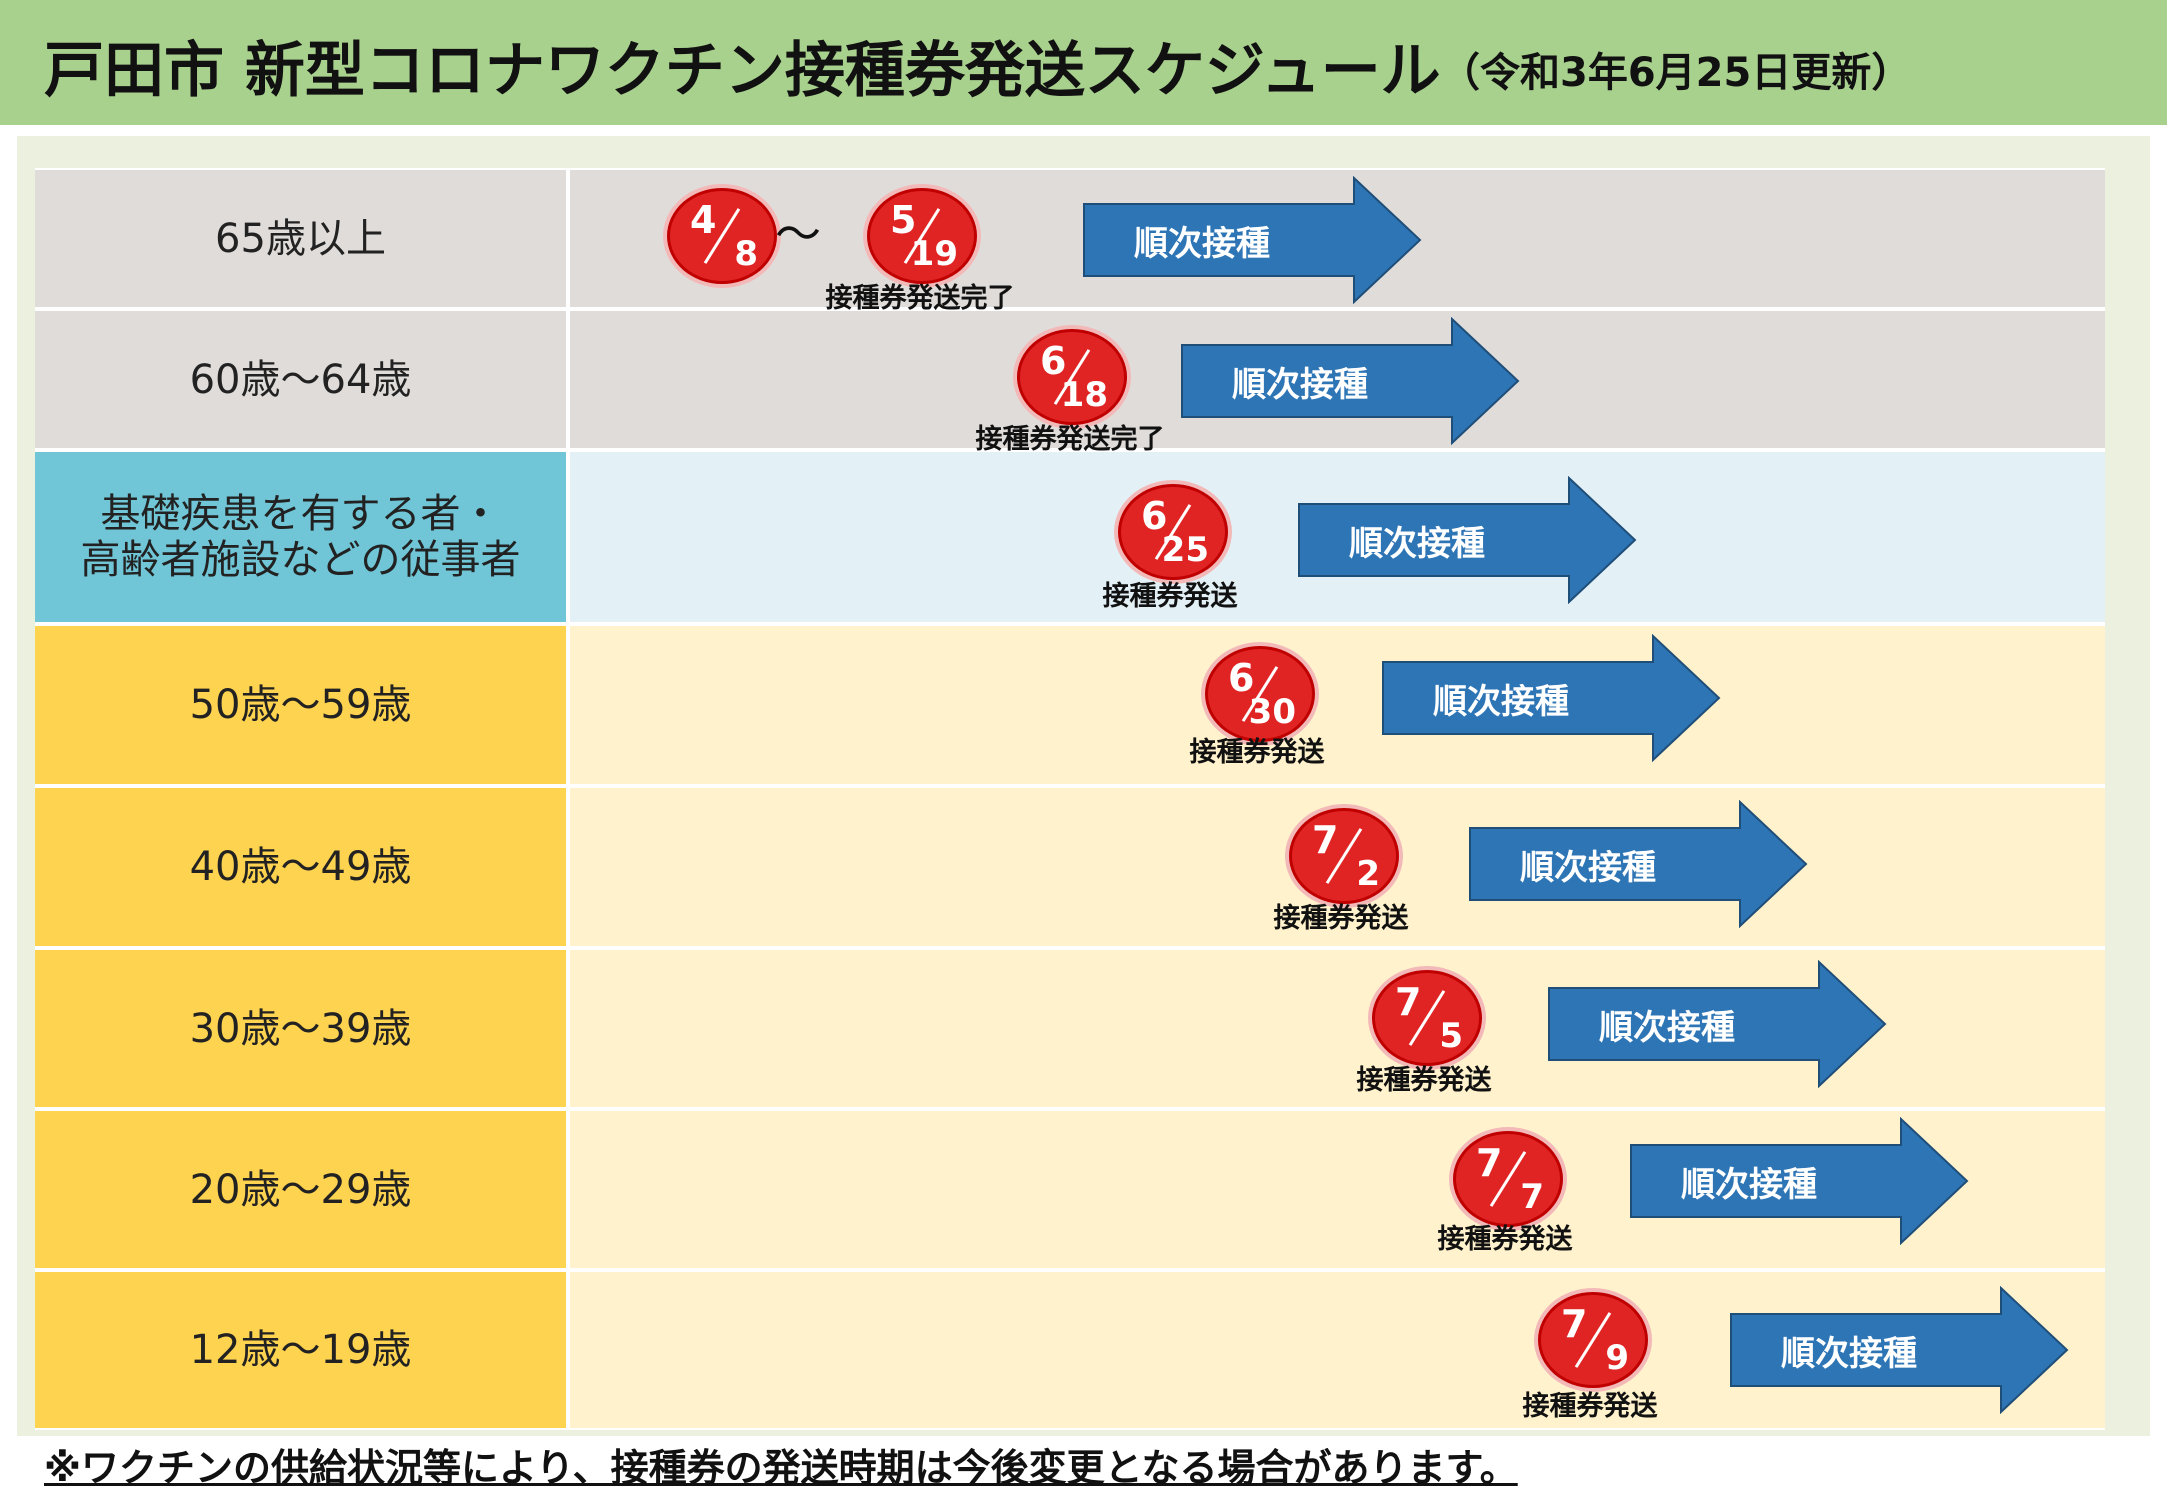 The width and height of the screenshot is (2167, 1500). I want to click on header-bar: 戸田市 新型コロナワクチン接種券発送スケジュール （令和3年6月25日更新）, so click(1083, 62).